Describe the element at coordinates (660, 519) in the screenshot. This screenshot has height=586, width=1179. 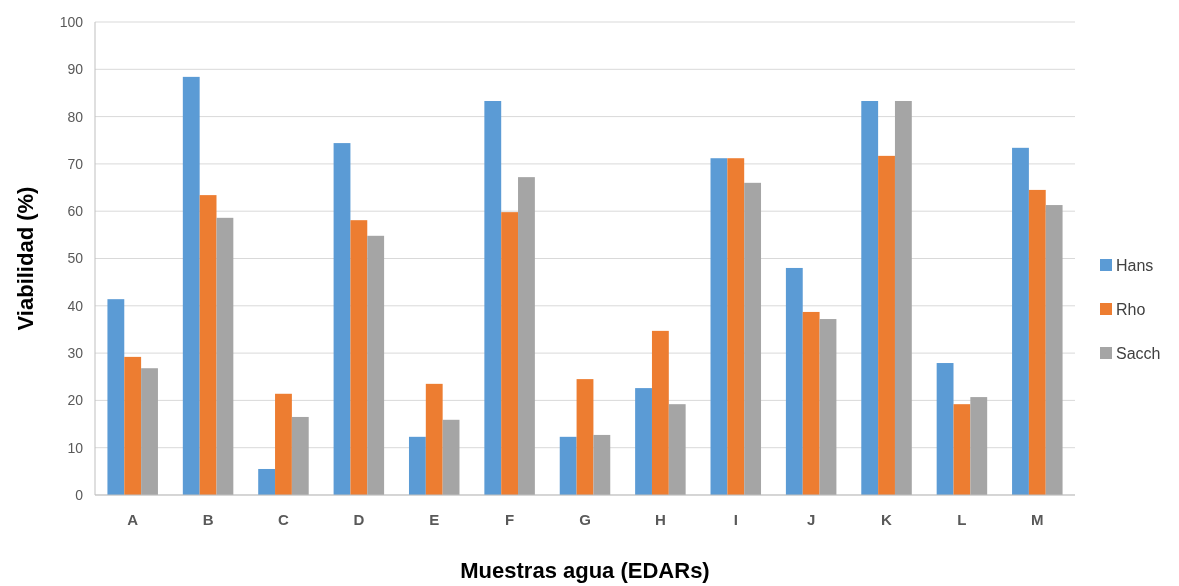
I see `x-tick-label: H` at that location.